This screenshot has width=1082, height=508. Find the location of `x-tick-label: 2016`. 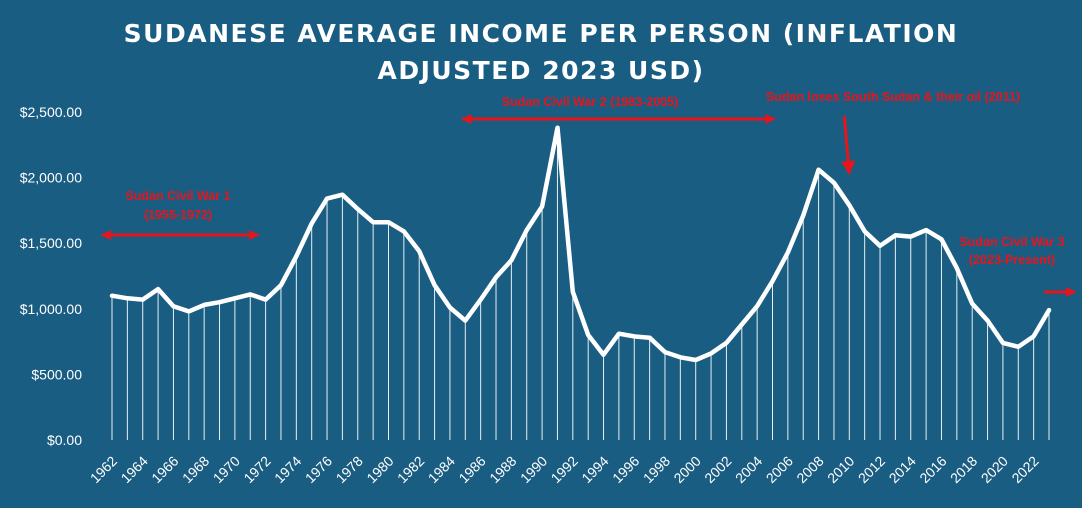

x-tick-label: 2016 is located at coordinates (932, 469).